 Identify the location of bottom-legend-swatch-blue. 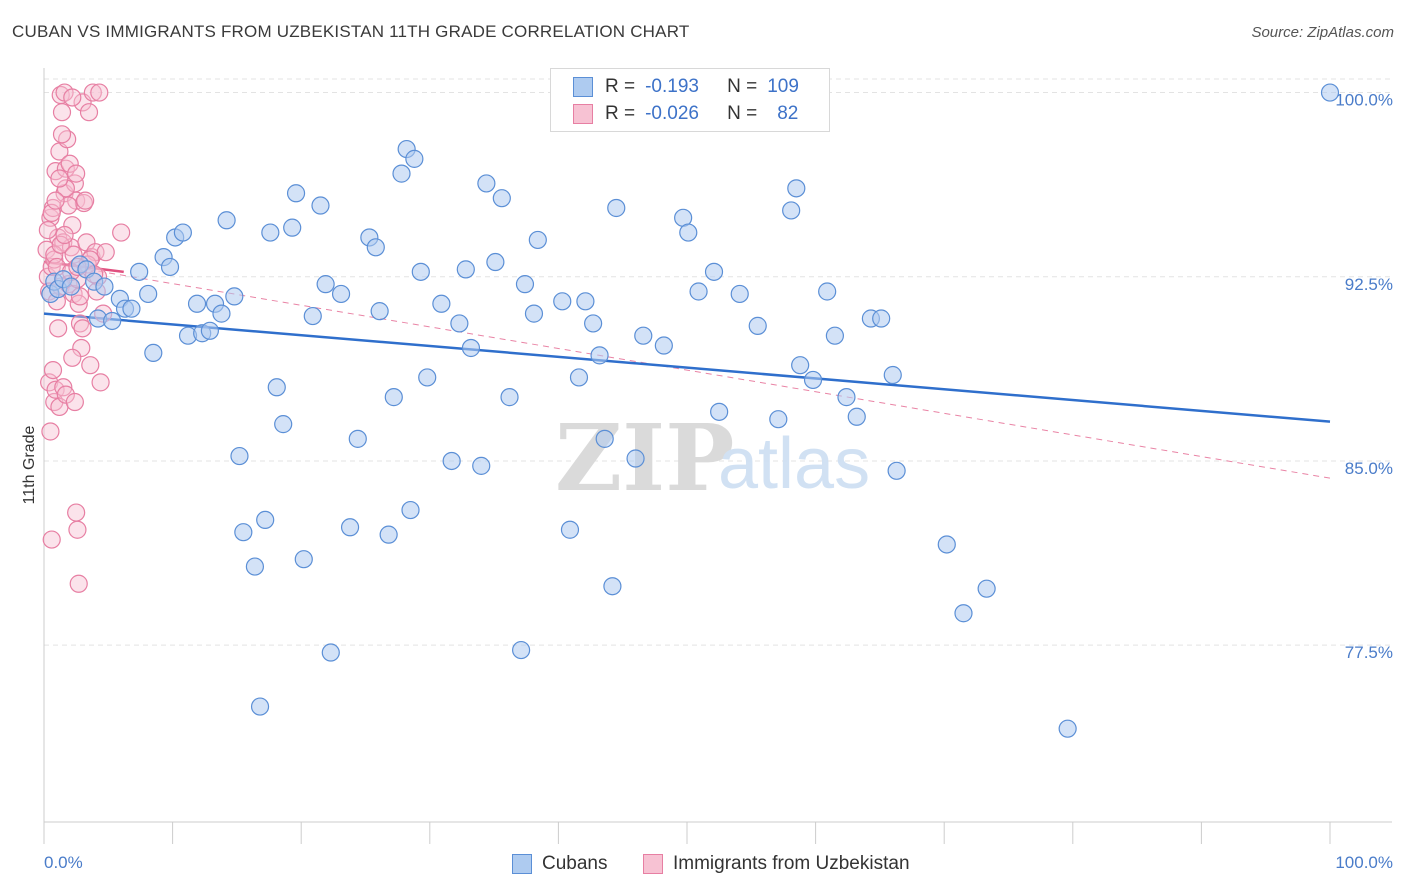
(522, 864).